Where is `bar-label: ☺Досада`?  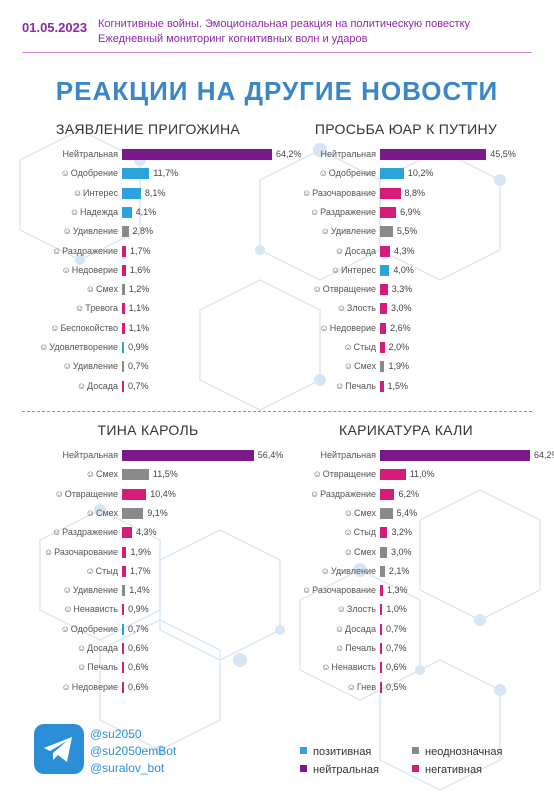 bar-label: ☺Досада is located at coordinates (97, 648).